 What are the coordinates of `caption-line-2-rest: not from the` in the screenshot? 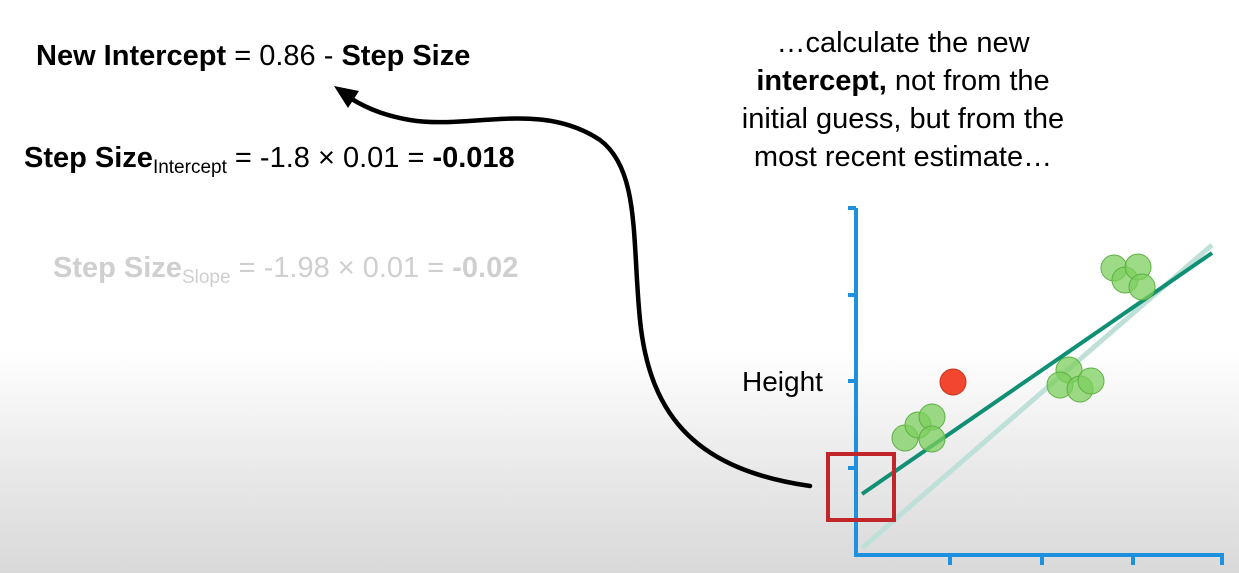 It's located at (968, 81).